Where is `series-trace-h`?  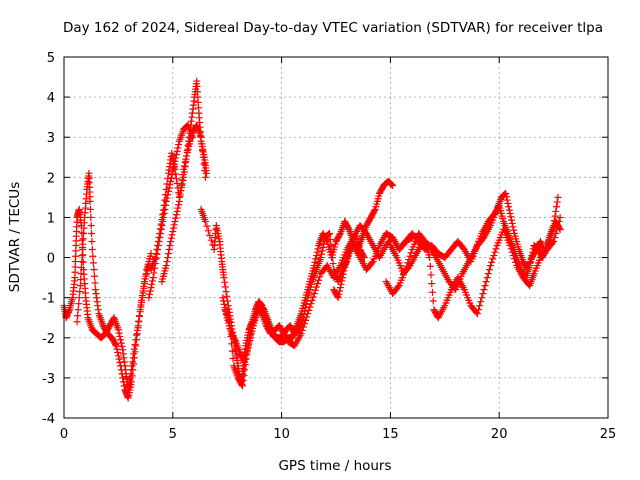
series-trace-h is located at coordinates (294, 309).